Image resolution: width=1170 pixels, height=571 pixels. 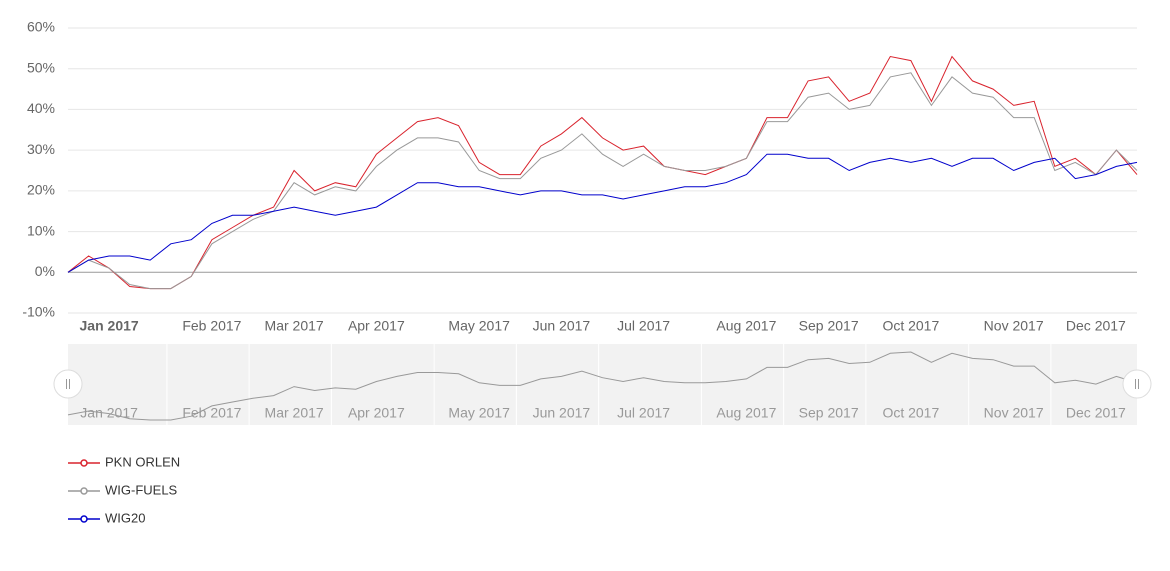 What do you see at coordinates (376, 413) in the screenshot?
I see `navigator-tick-label: Apr 2017` at bounding box center [376, 413].